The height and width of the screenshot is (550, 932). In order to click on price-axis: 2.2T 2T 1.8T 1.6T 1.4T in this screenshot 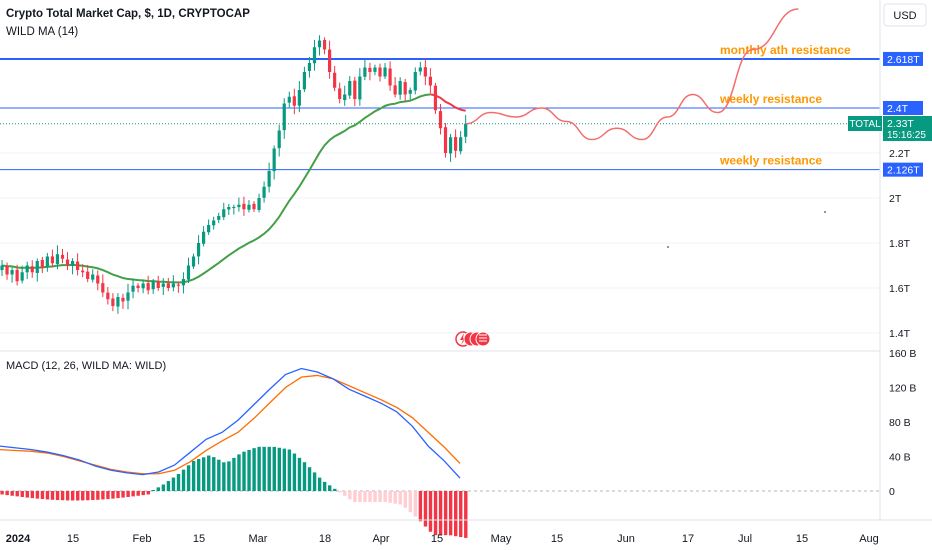, I will do `click(900, 244)`.